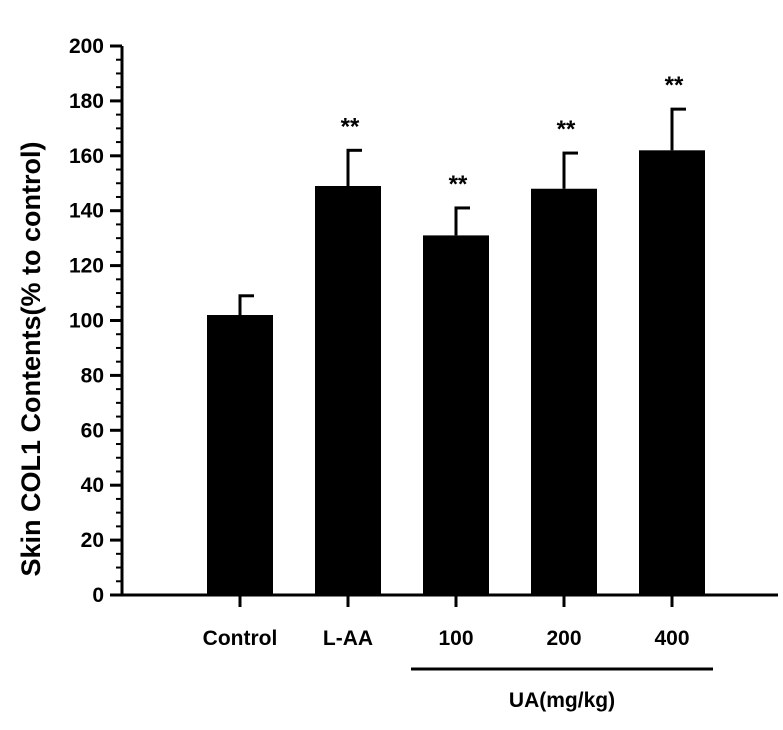 The width and height of the screenshot is (783, 730). I want to click on y-tick-label: 40, so click(92, 485).